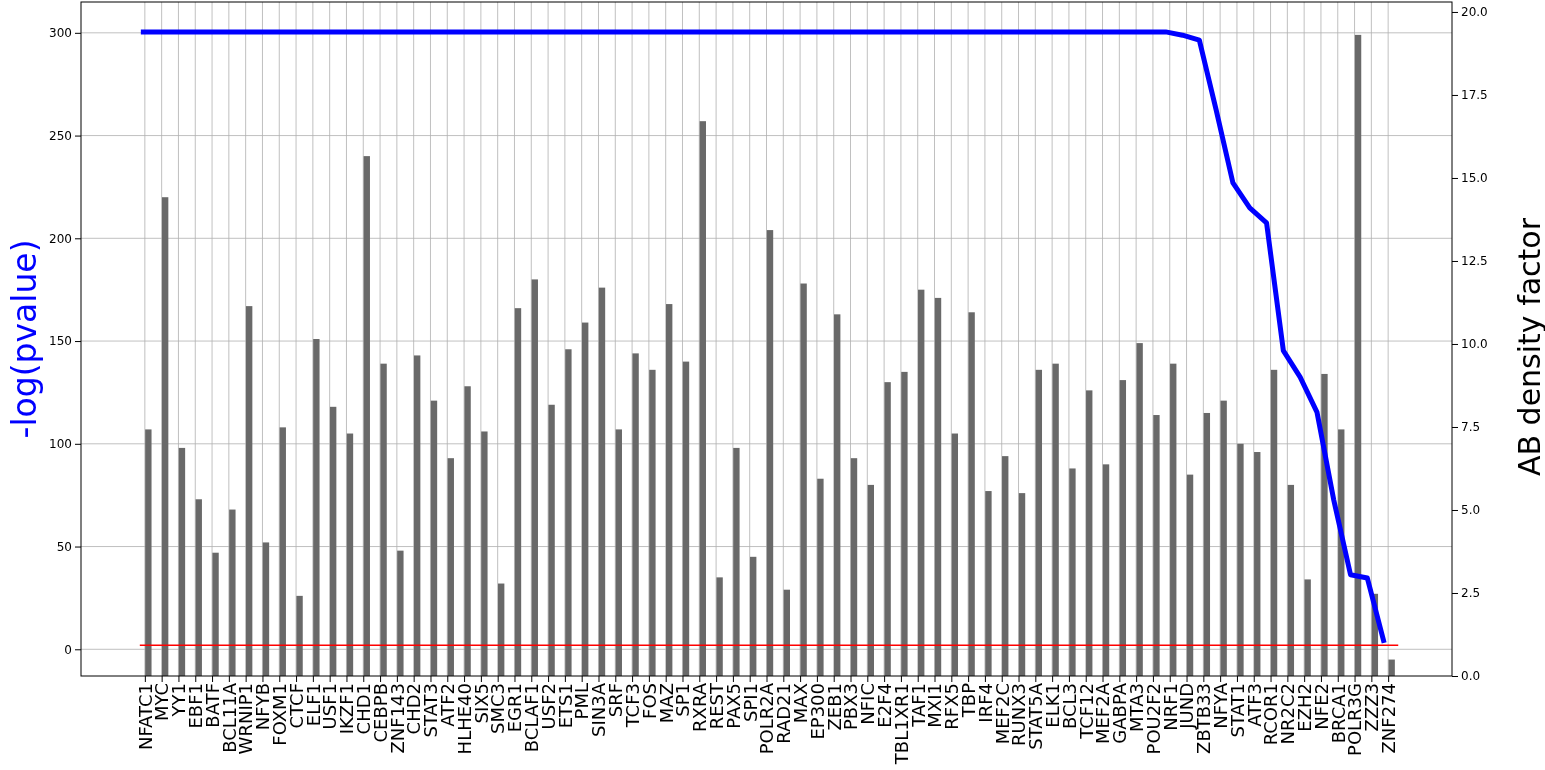 The height and width of the screenshot is (770, 1545). What do you see at coordinates (1471, 593) in the screenshot?
I see `y2-tick-label: 2.5` at bounding box center [1471, 593].